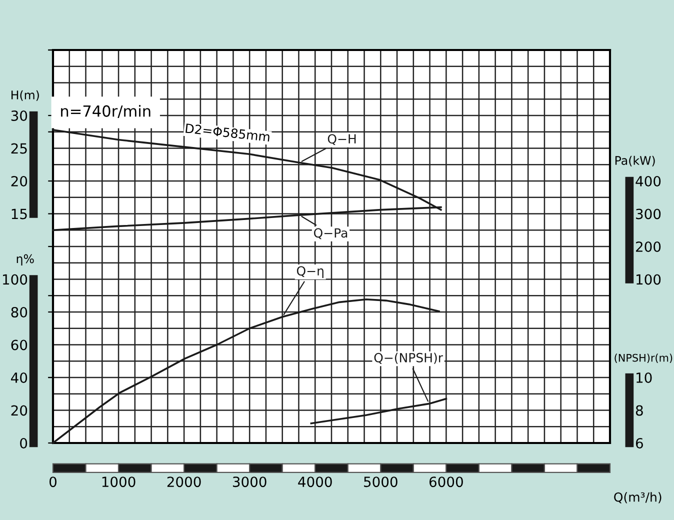 The image size is (674, 520). What do you see at coordinates (648, 246) in the screenshot?
I see `y2-tick-label: 200` at bounding box center [648, 246].